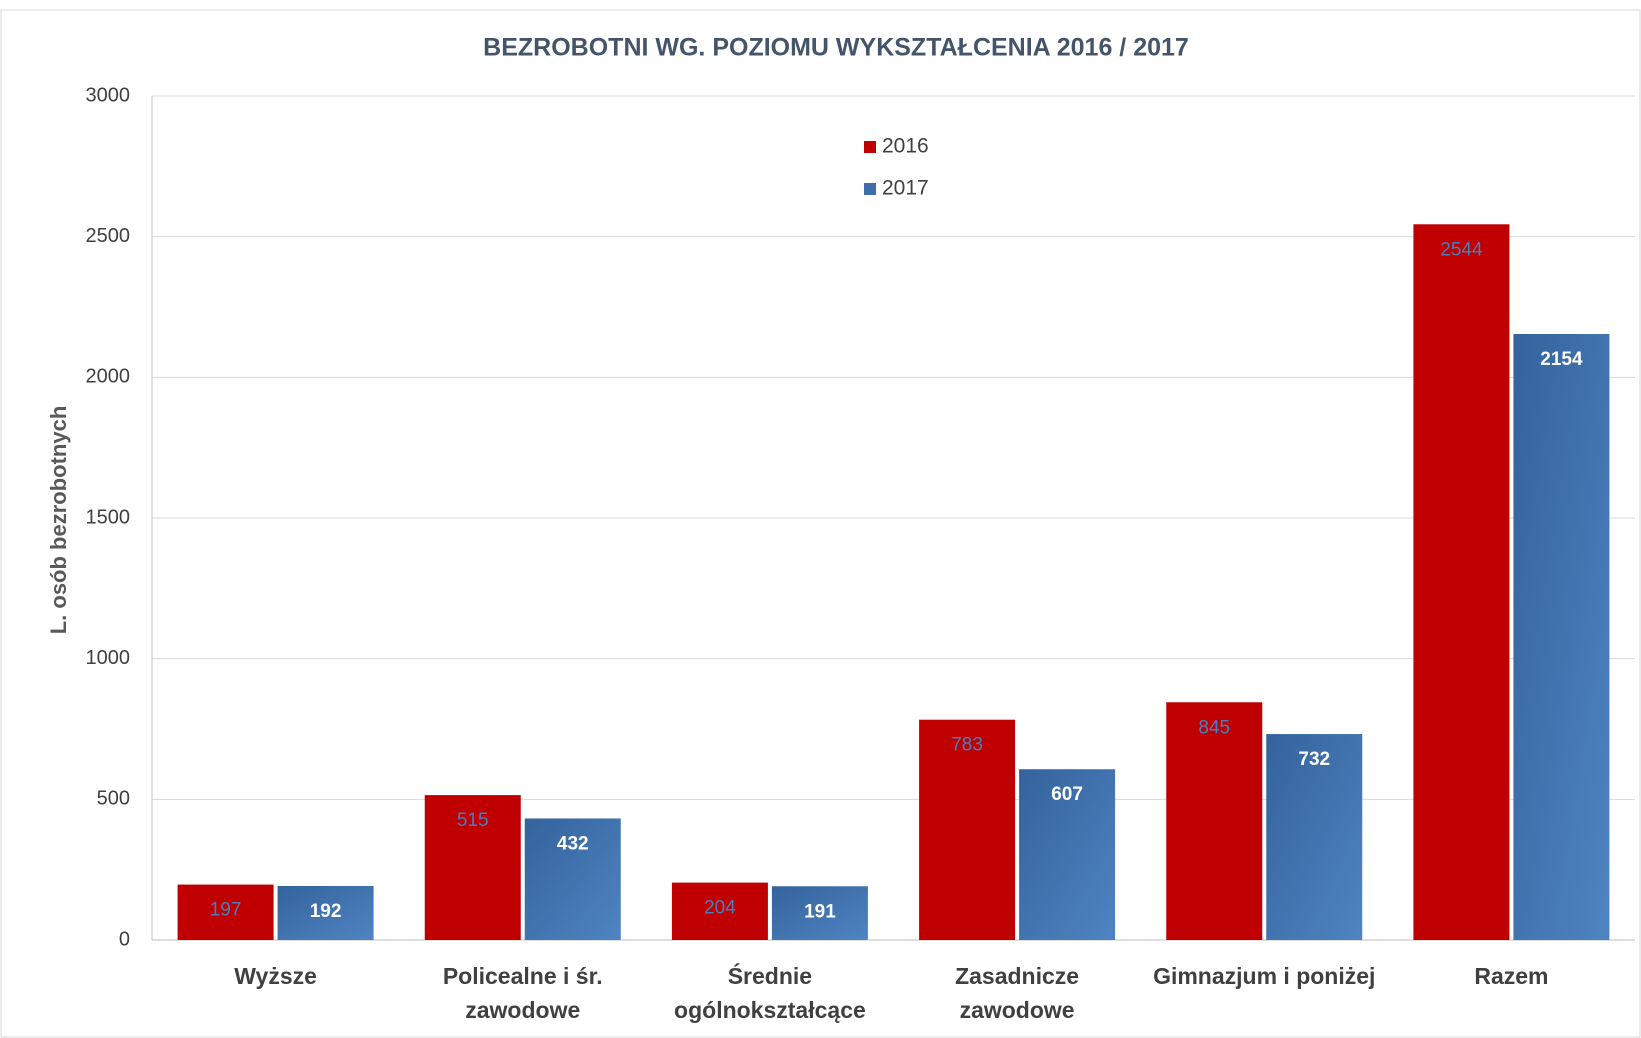 This screenshot has height=1038, width=1641. What do you see at coordinates (573, 843) in the screenshot?
I see `data-label: 432` at bounding box center [573, 843].